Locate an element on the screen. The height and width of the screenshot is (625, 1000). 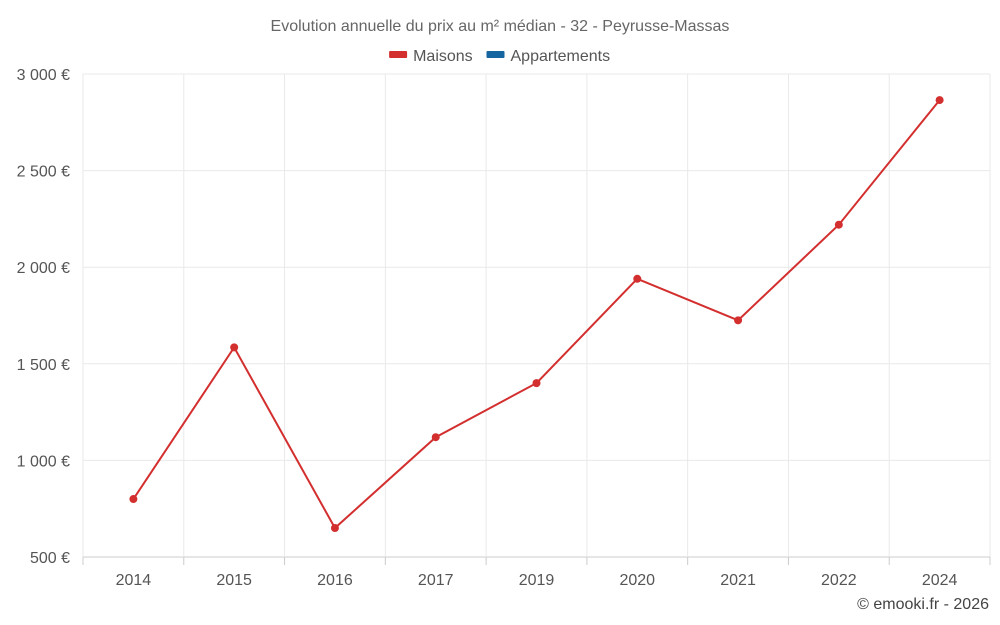
legend: Maisons Appartements is located at coordinates (499, 56).